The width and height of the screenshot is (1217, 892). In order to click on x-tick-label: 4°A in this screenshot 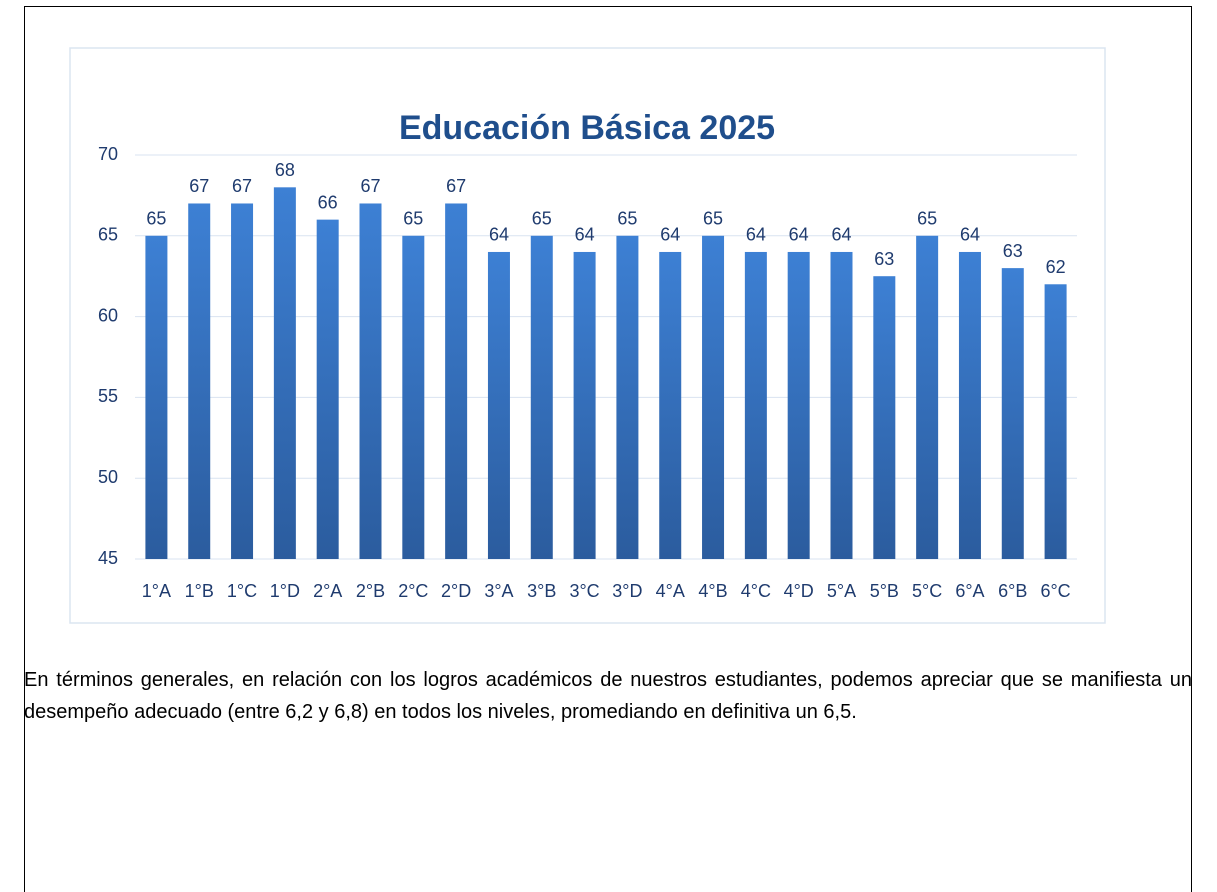, I will do `click(670, 591)`.